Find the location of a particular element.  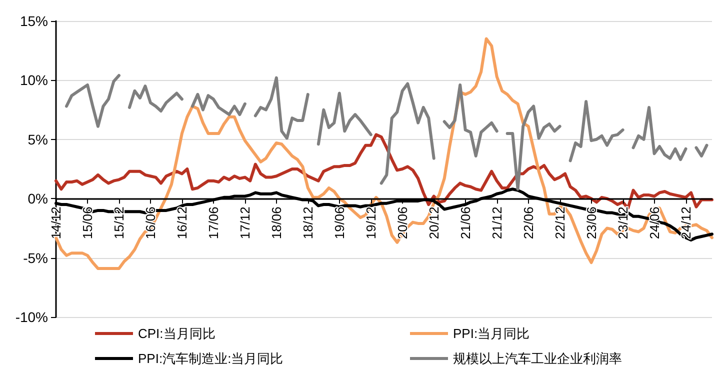

legend-label: CPI:当月同比 is located at coordinates (177, 333).